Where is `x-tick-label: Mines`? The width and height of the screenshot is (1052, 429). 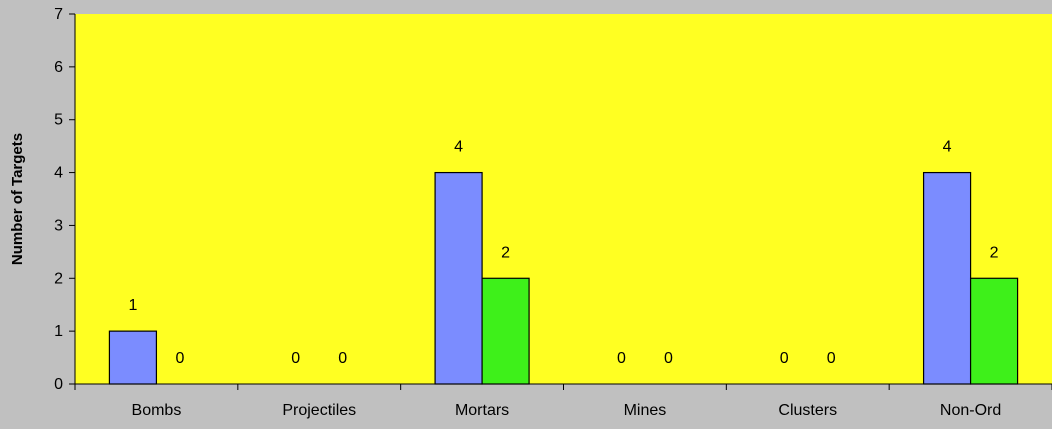
x-tick-label: Mines is located at coordinates (645, 410).